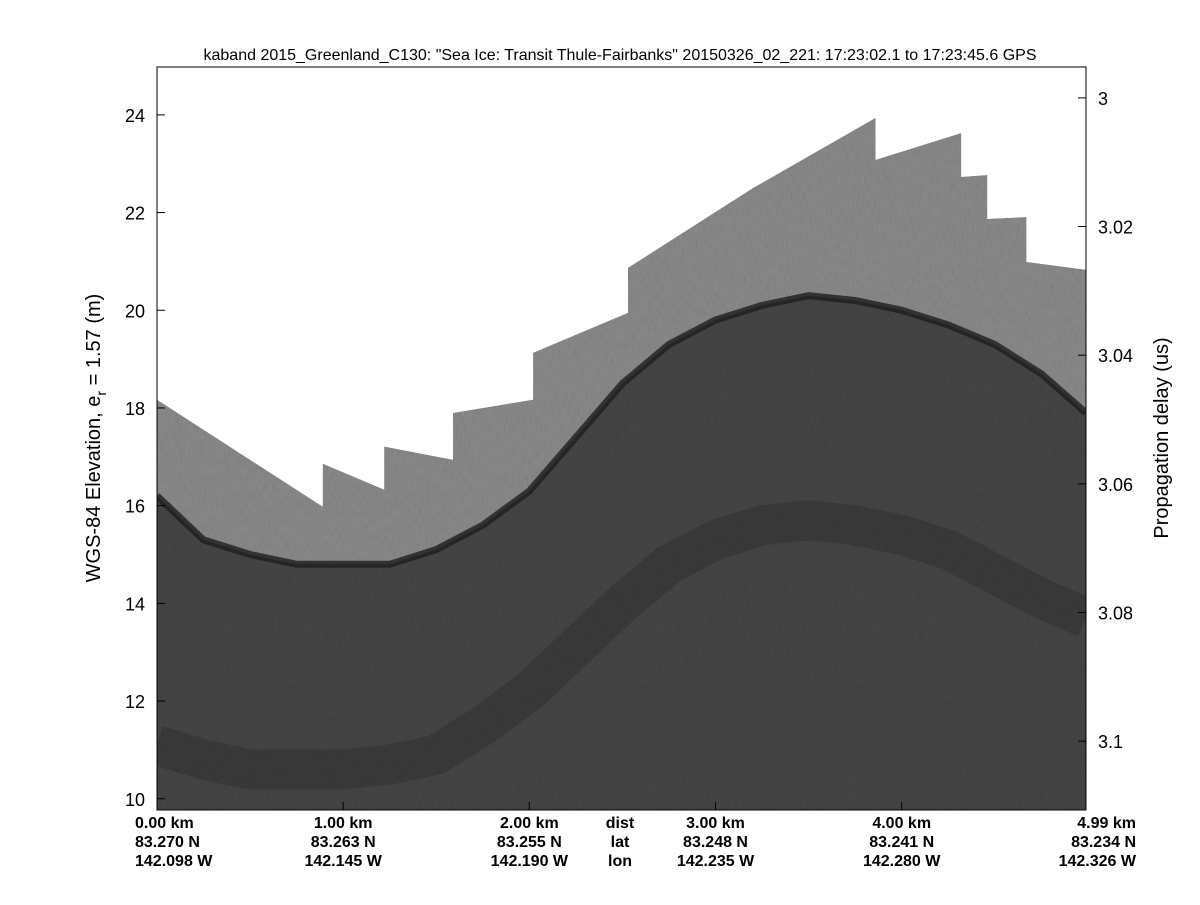  Describe the element at coordinates (620, 842) in the screenshot. I see `x-row-label: lat` at that location.